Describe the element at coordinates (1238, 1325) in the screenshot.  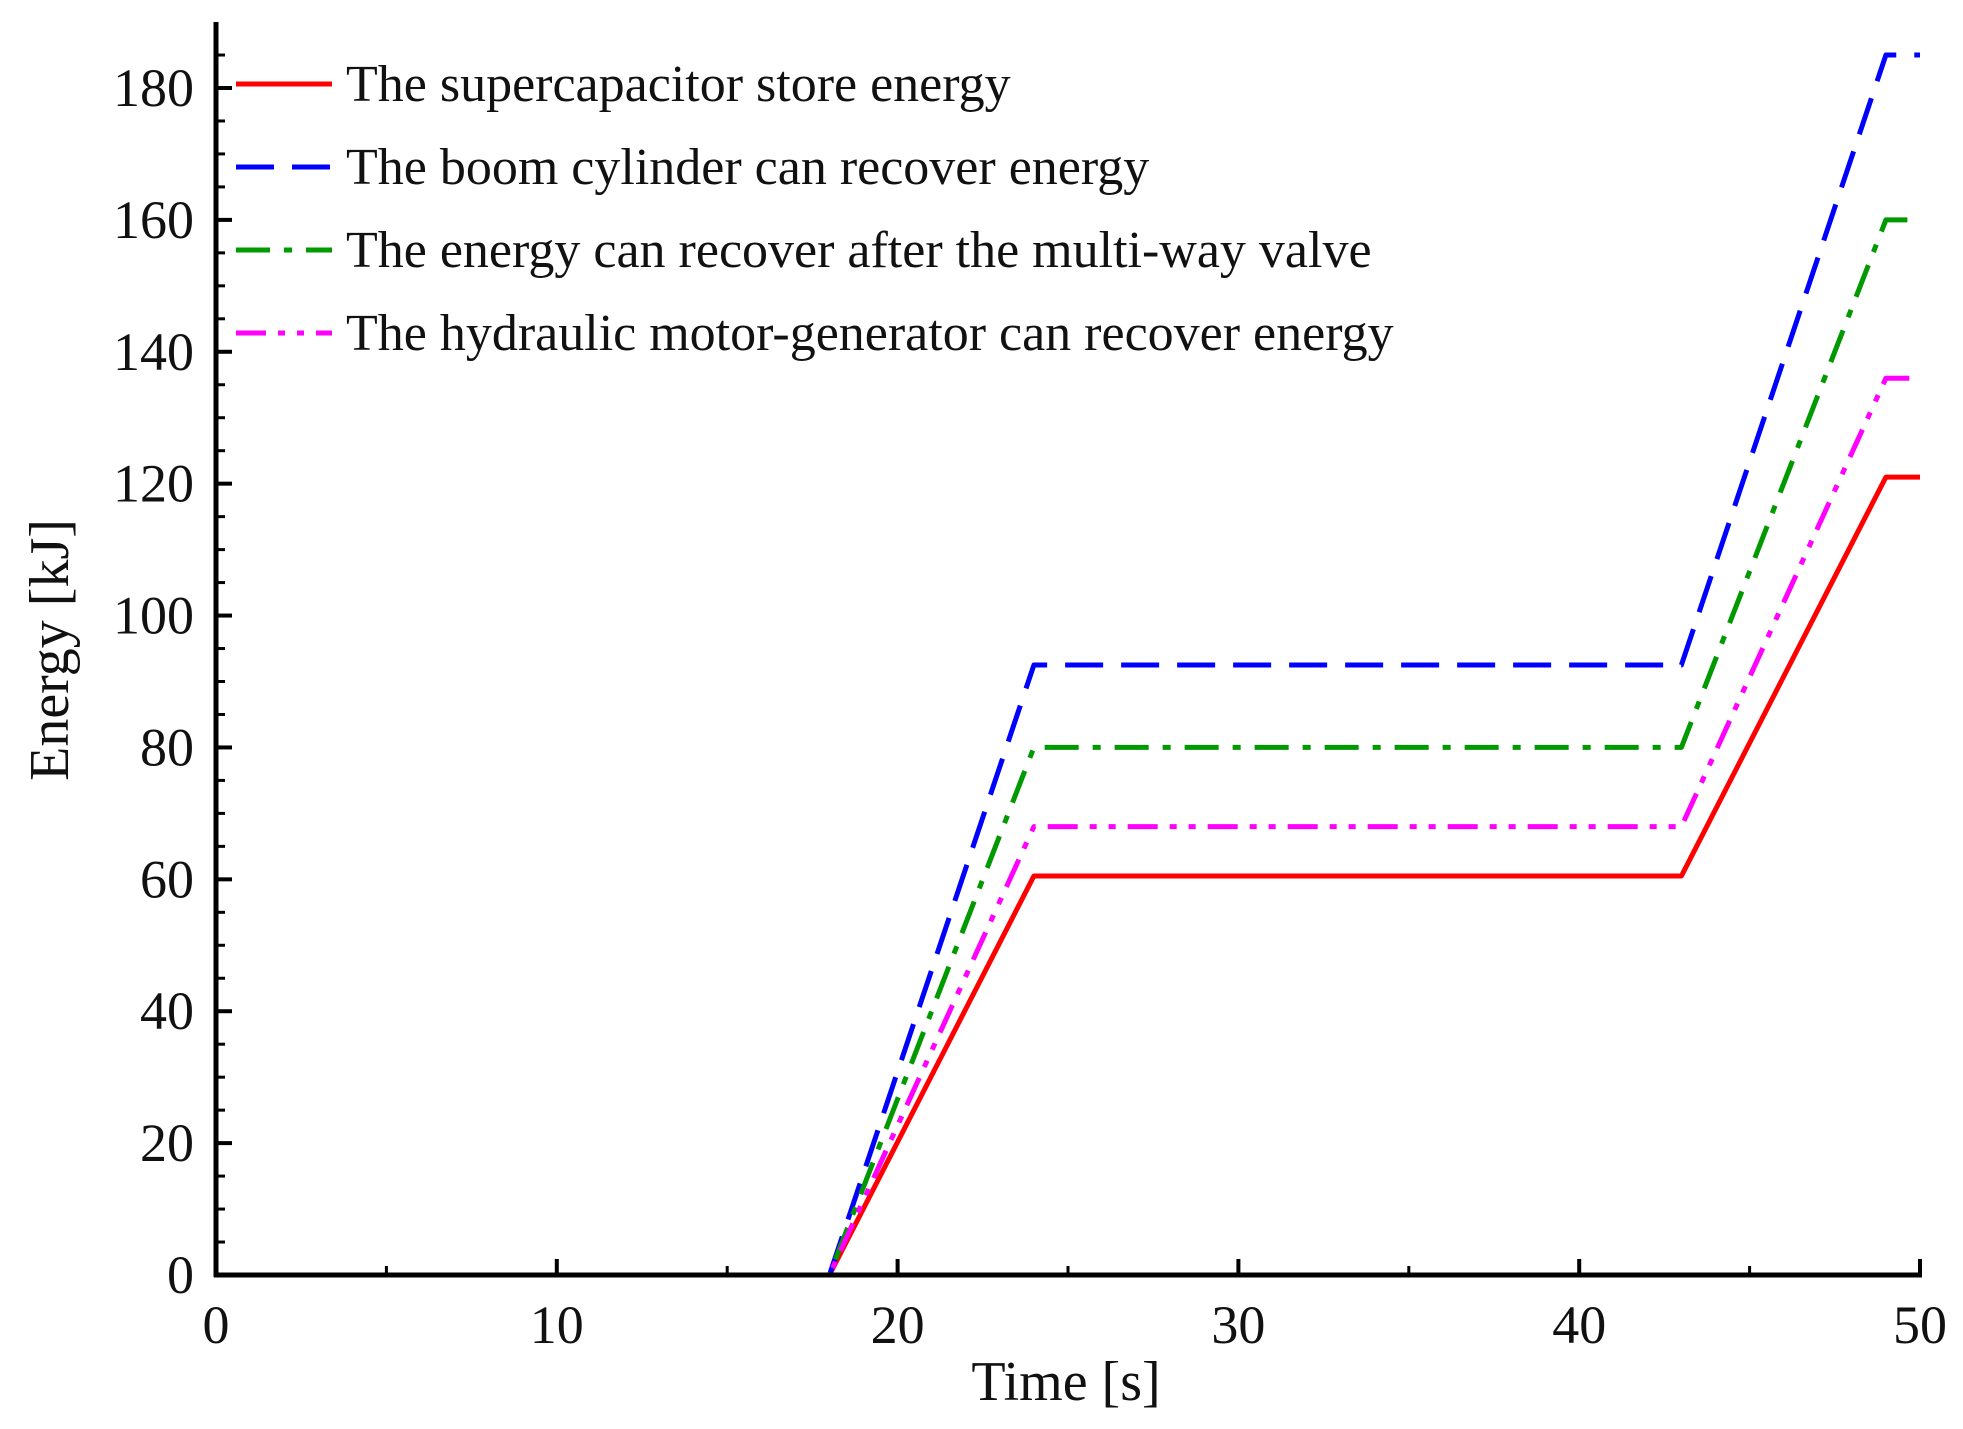
I see `x-tick-label: 30` at that location.